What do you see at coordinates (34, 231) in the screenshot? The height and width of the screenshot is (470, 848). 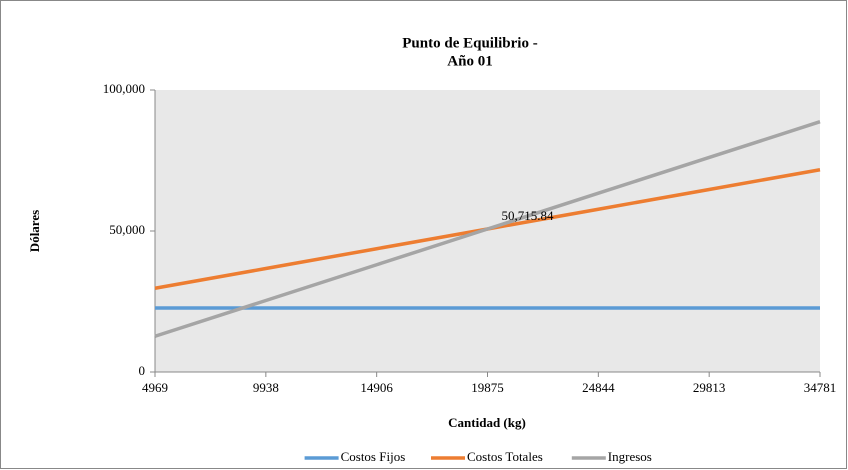 I see `y-axis-label: Dólares` at bounding box center [34, 231].